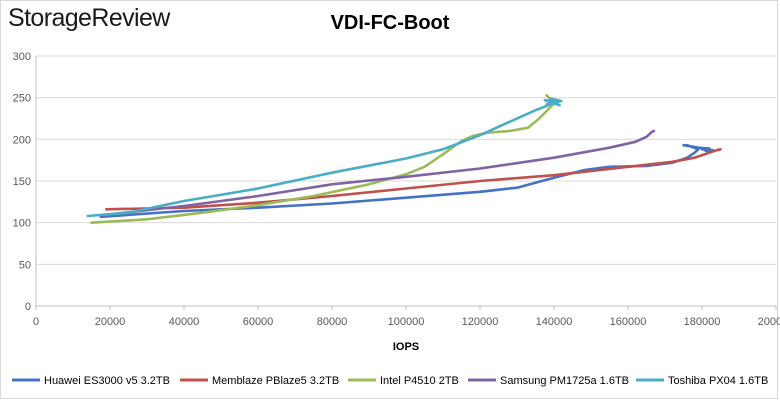 Image resolution: width=780 pixels, height=401 pixels. Describe the element at coordinates (769, 322) in the screenshot. I see `x-tick-label: 200000` at that location.